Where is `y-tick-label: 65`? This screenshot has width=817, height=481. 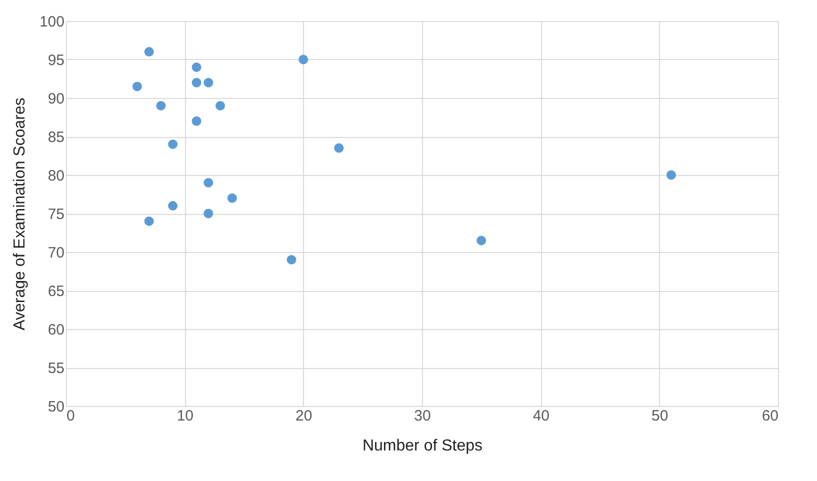
y-tick-label: 65 is located at coordinates (56, 291).